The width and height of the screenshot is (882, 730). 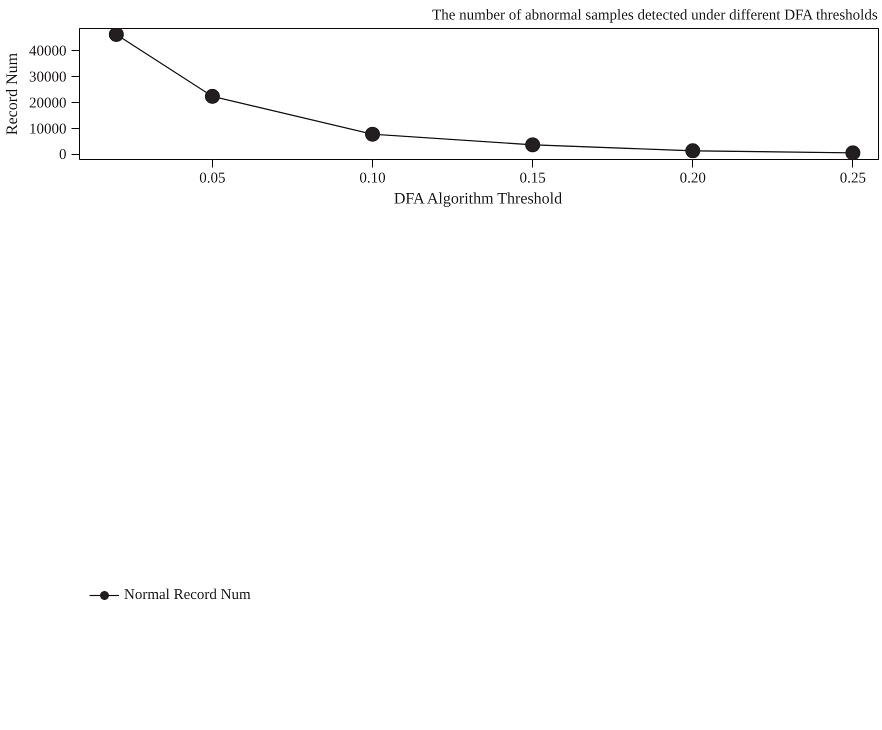 I want to click on x-tick-label: 0.20, so click(x=693, y=178).